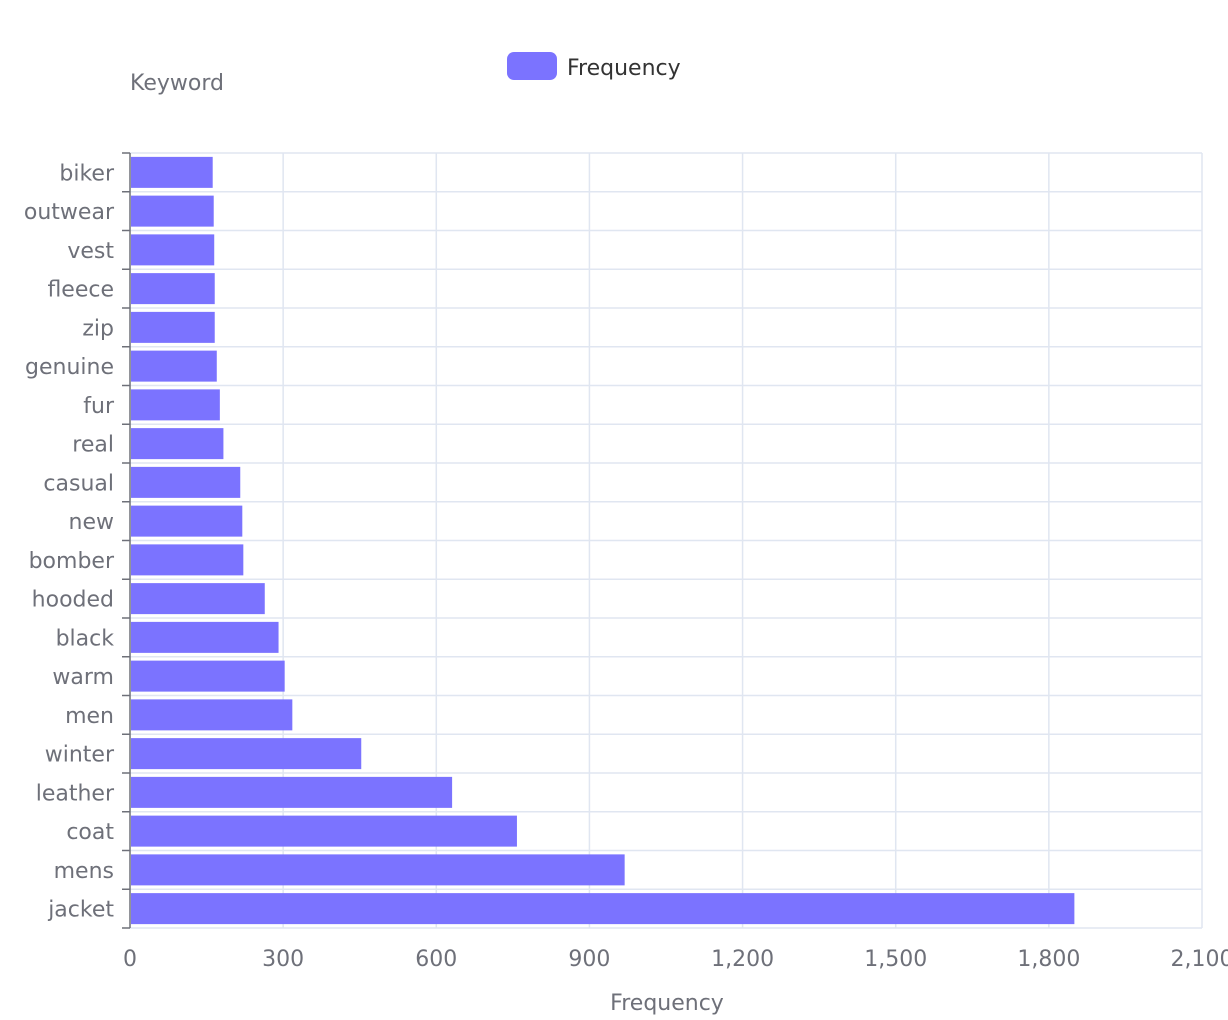  Describe the element at coordinates (91, 522) in the screenshot. I see `y-tick-label: new` at that location.